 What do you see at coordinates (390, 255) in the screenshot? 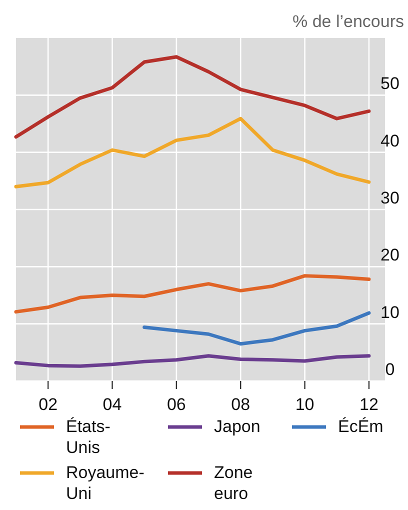
I see `y-tick-label: 20` at bounding box center [390, 255].